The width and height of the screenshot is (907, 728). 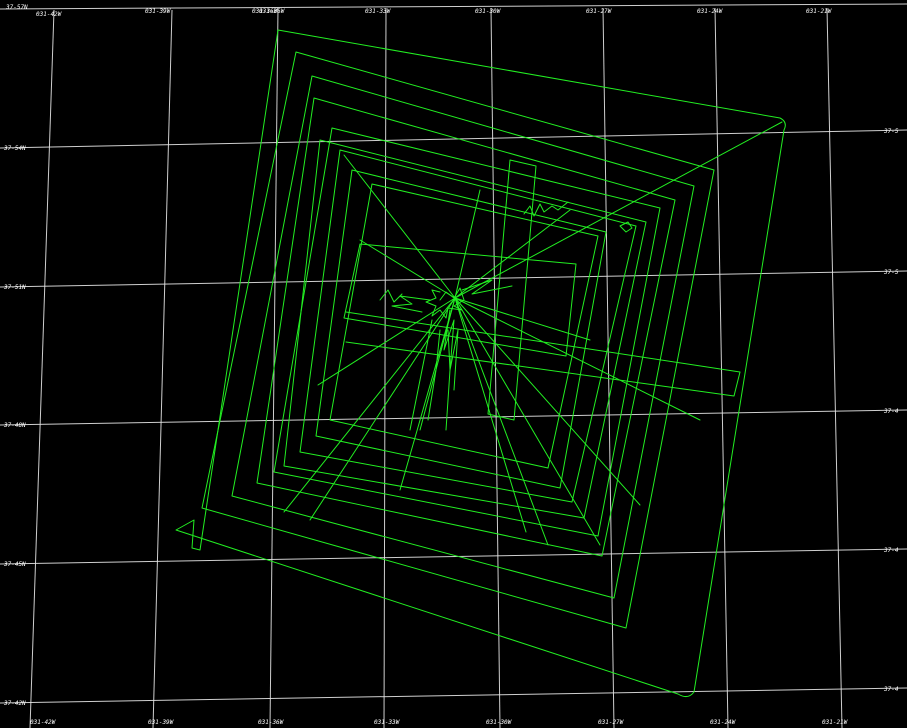 I want to click on track-wiggle, so click(x=506, y=252).